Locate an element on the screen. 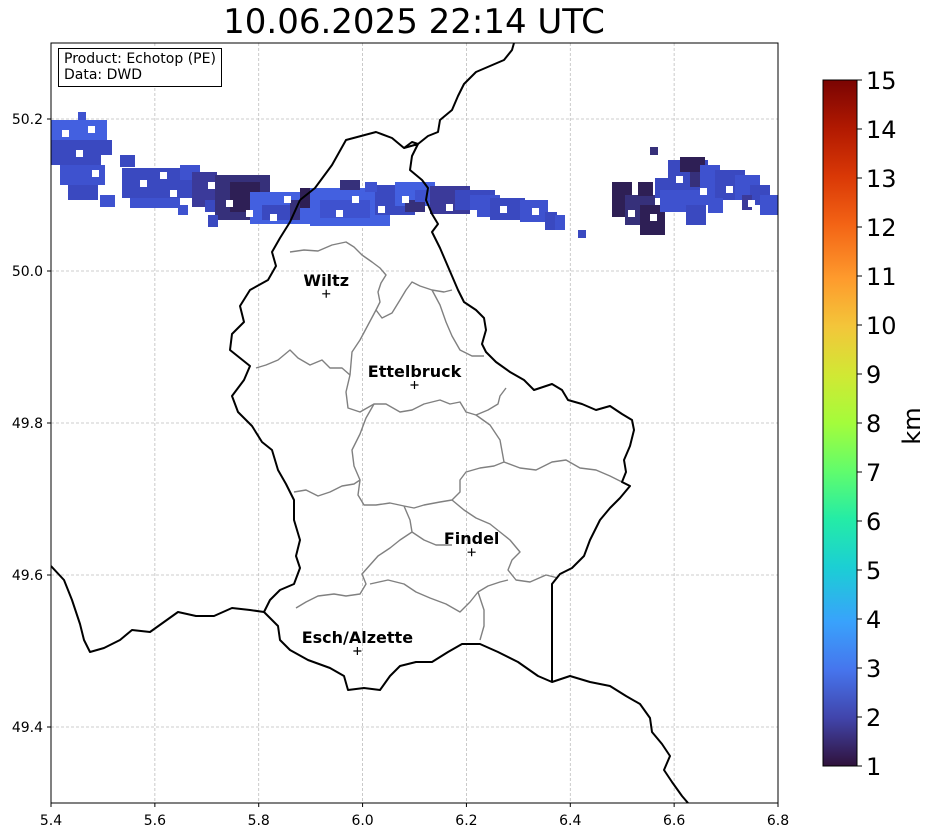 This screenshot has height=837, width=934. city-markers: Wiltz Ettelbruck Findel Esch/Alzette is located at coordinates (401, 463).